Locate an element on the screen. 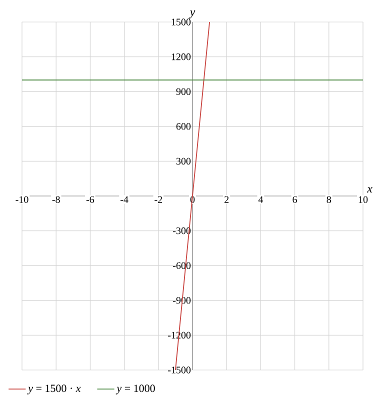 This screenshot has height=408, width=384. x-tick-label: 4 is located at coordinates (261, 199).